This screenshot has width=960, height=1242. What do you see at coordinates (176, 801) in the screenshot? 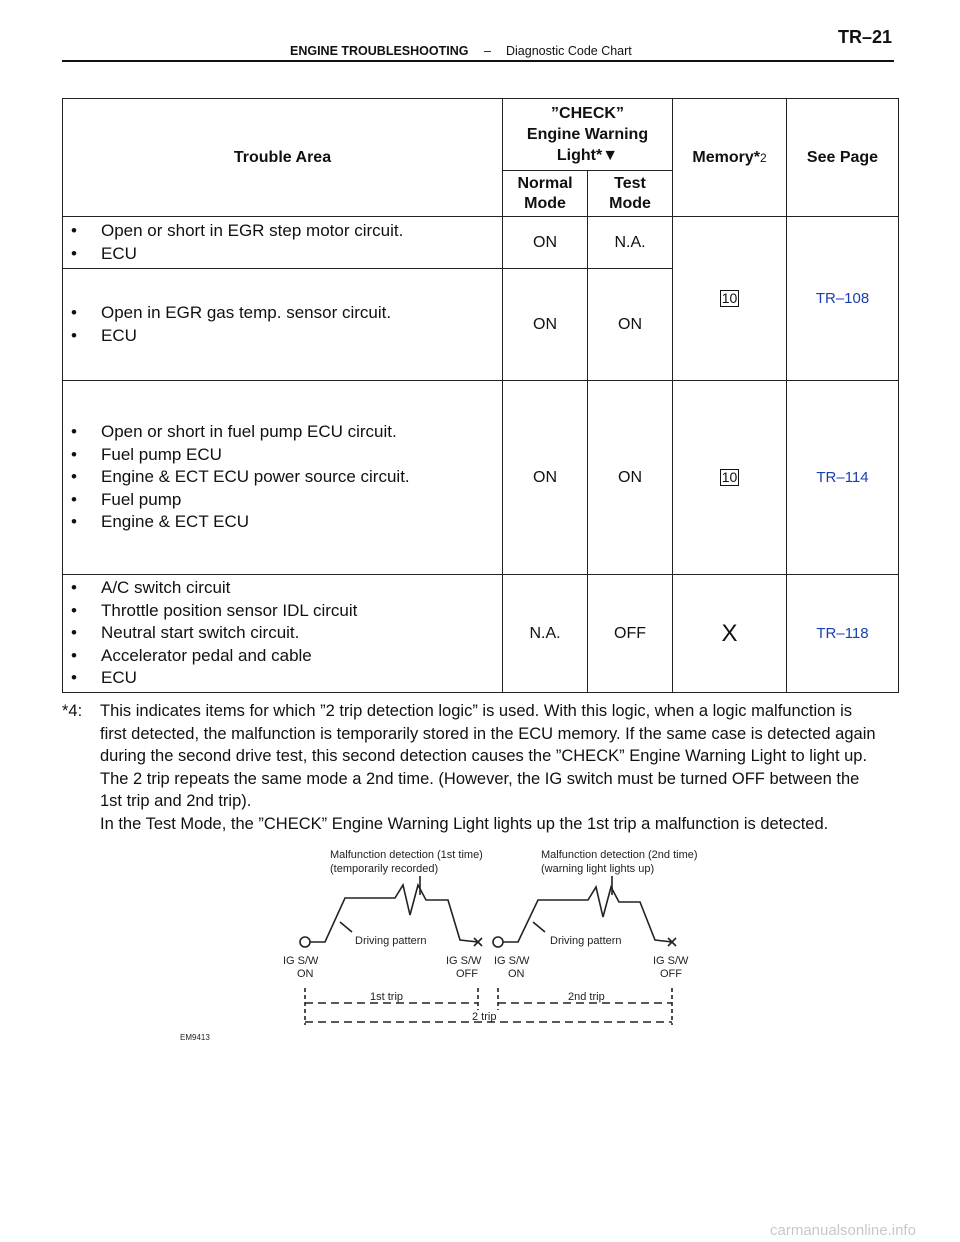
I see `note-line: 1st trip and 2nd trip).` at bounding box center [176, 801].